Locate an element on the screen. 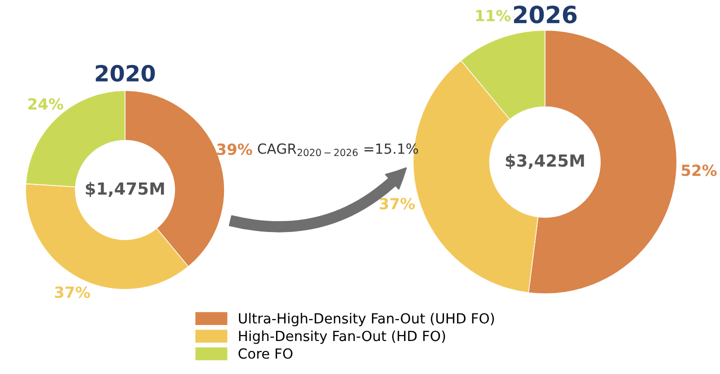 The image size is (720, 374). chart-title: 2026 is located at coordinates (545, 15).